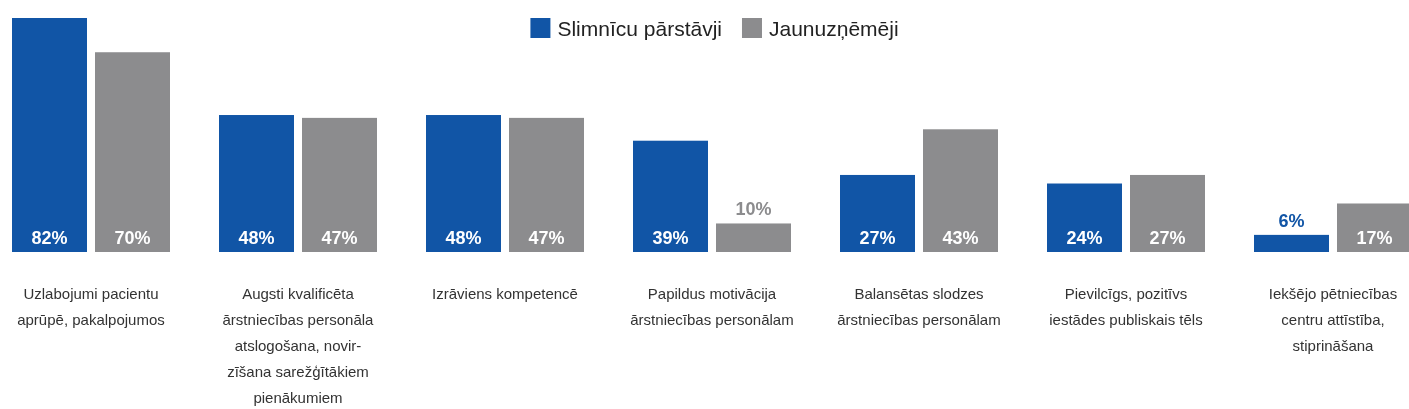 The height and width of the screenshot is (409, 1409). Describe the element at coordinates (833, 28) in the screenshot. I see `legend-label: Jaunuzņēmēji` at that location.